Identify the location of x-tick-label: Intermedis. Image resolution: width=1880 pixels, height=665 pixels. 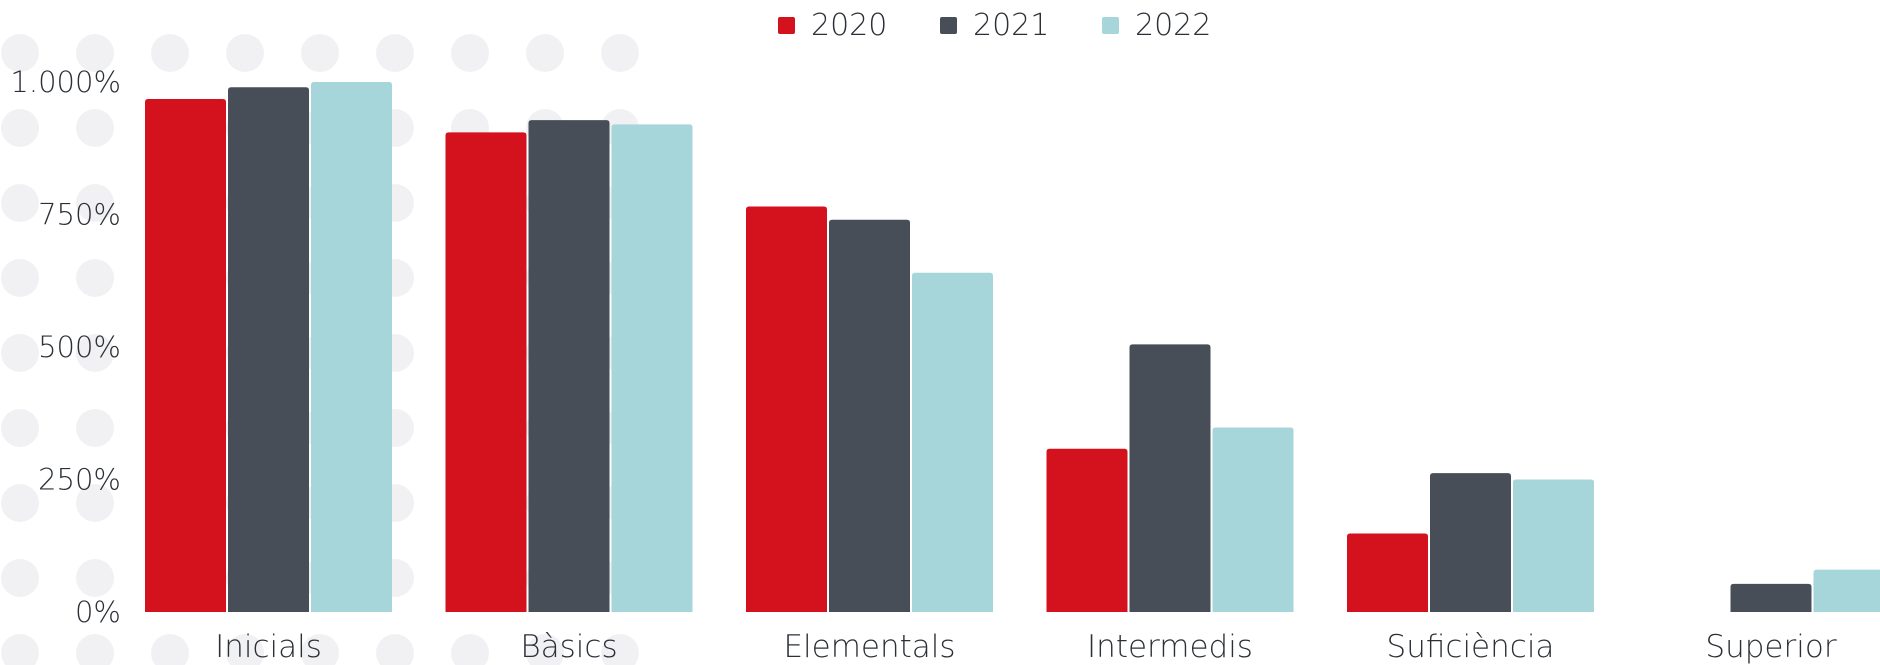
(1170, 647).